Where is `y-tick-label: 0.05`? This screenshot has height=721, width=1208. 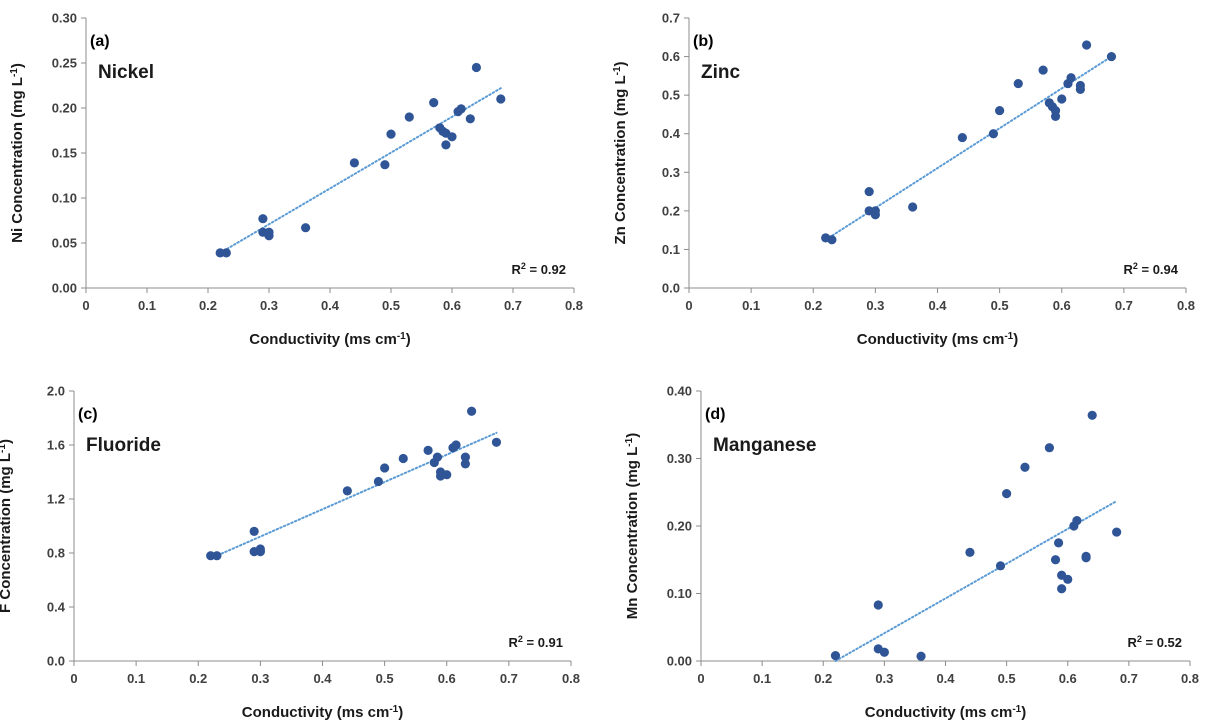
y-tick-label: 0.05 is located at coordinates (64, 243).